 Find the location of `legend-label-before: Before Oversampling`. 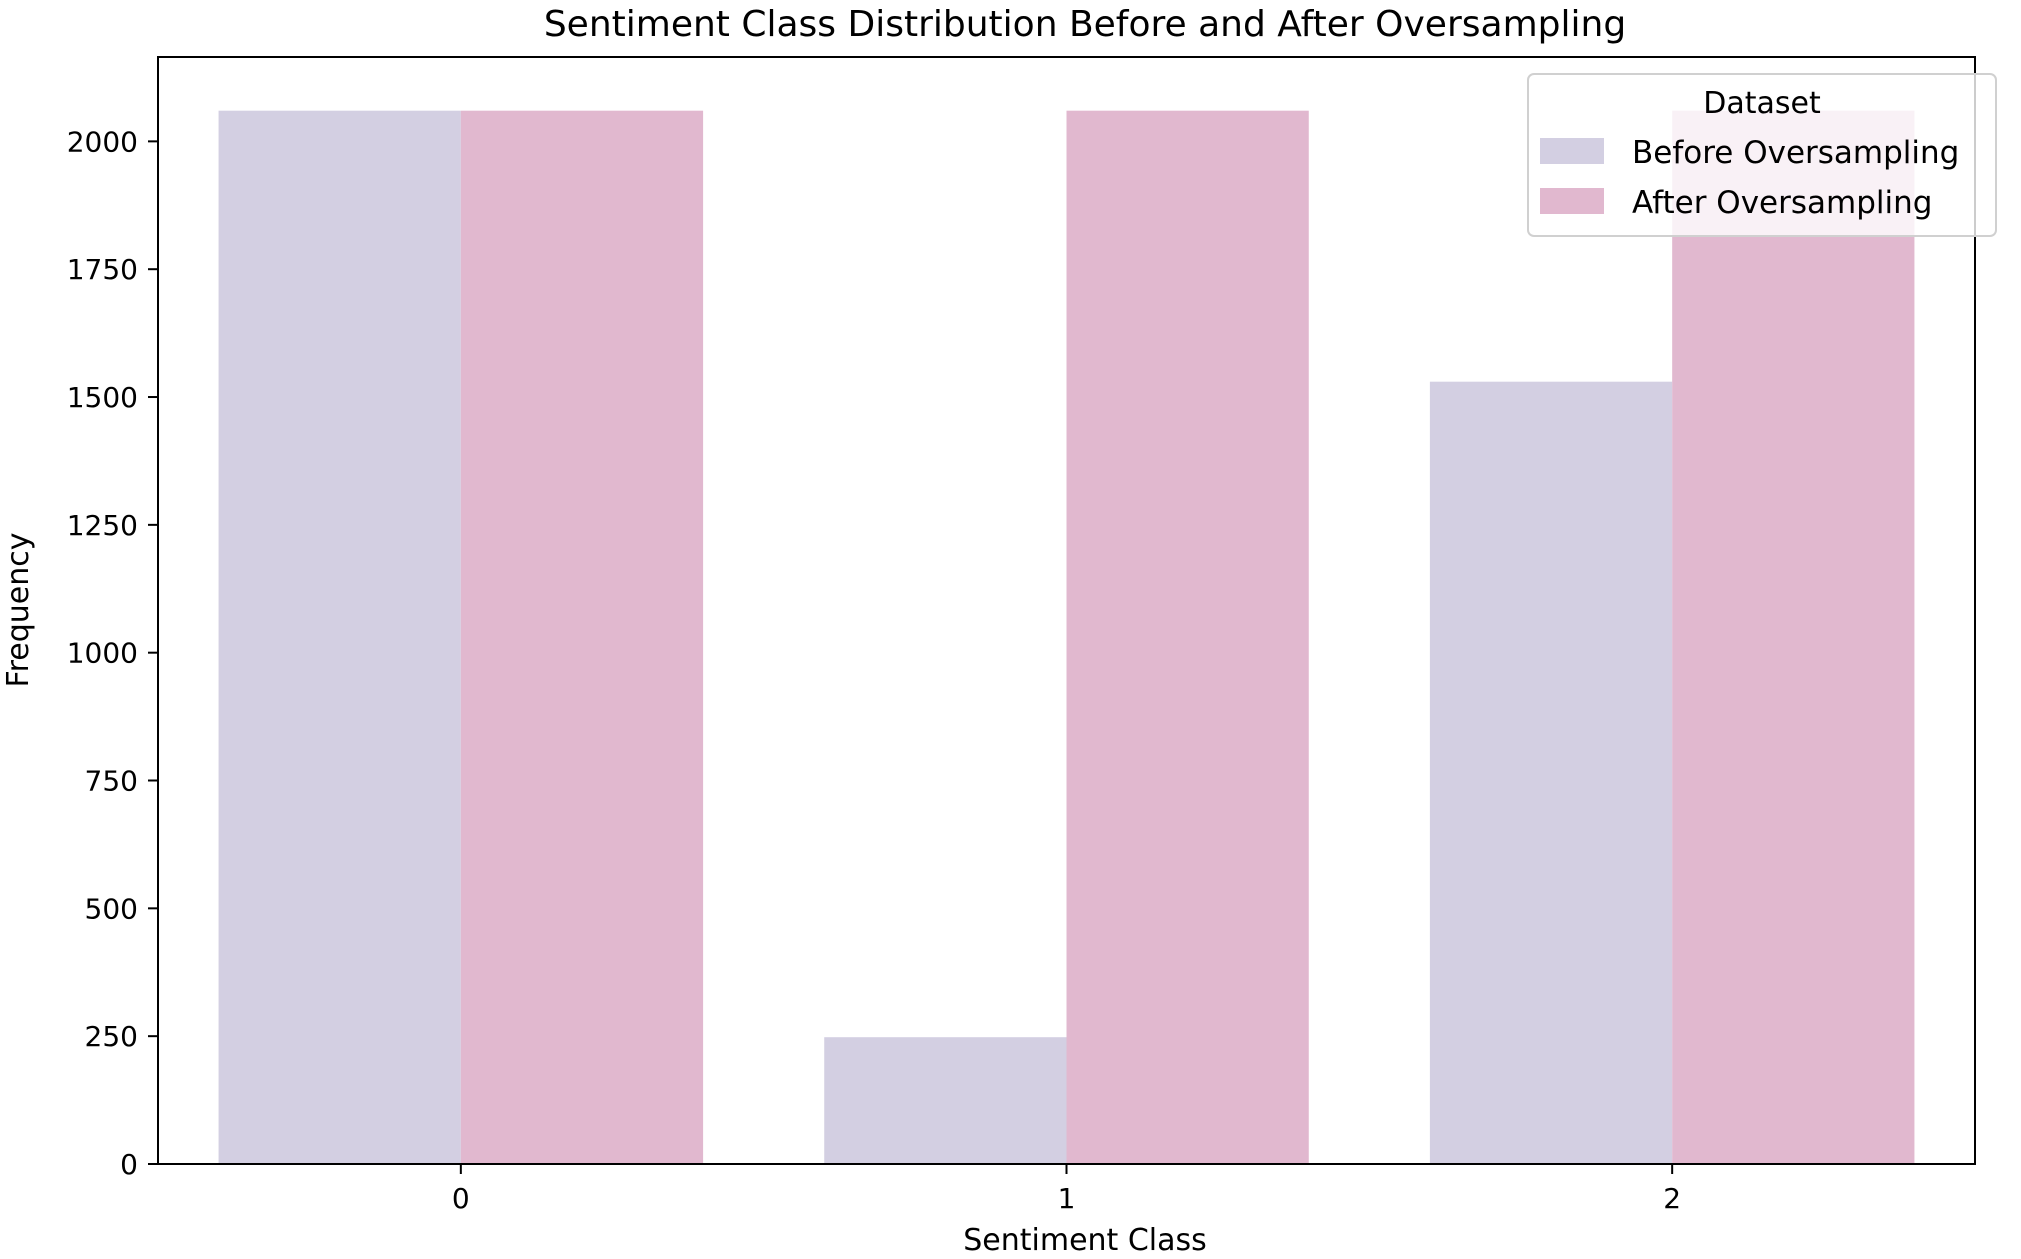

legend-label-before: Before Oversampling is located at coordinates (1795, 153).